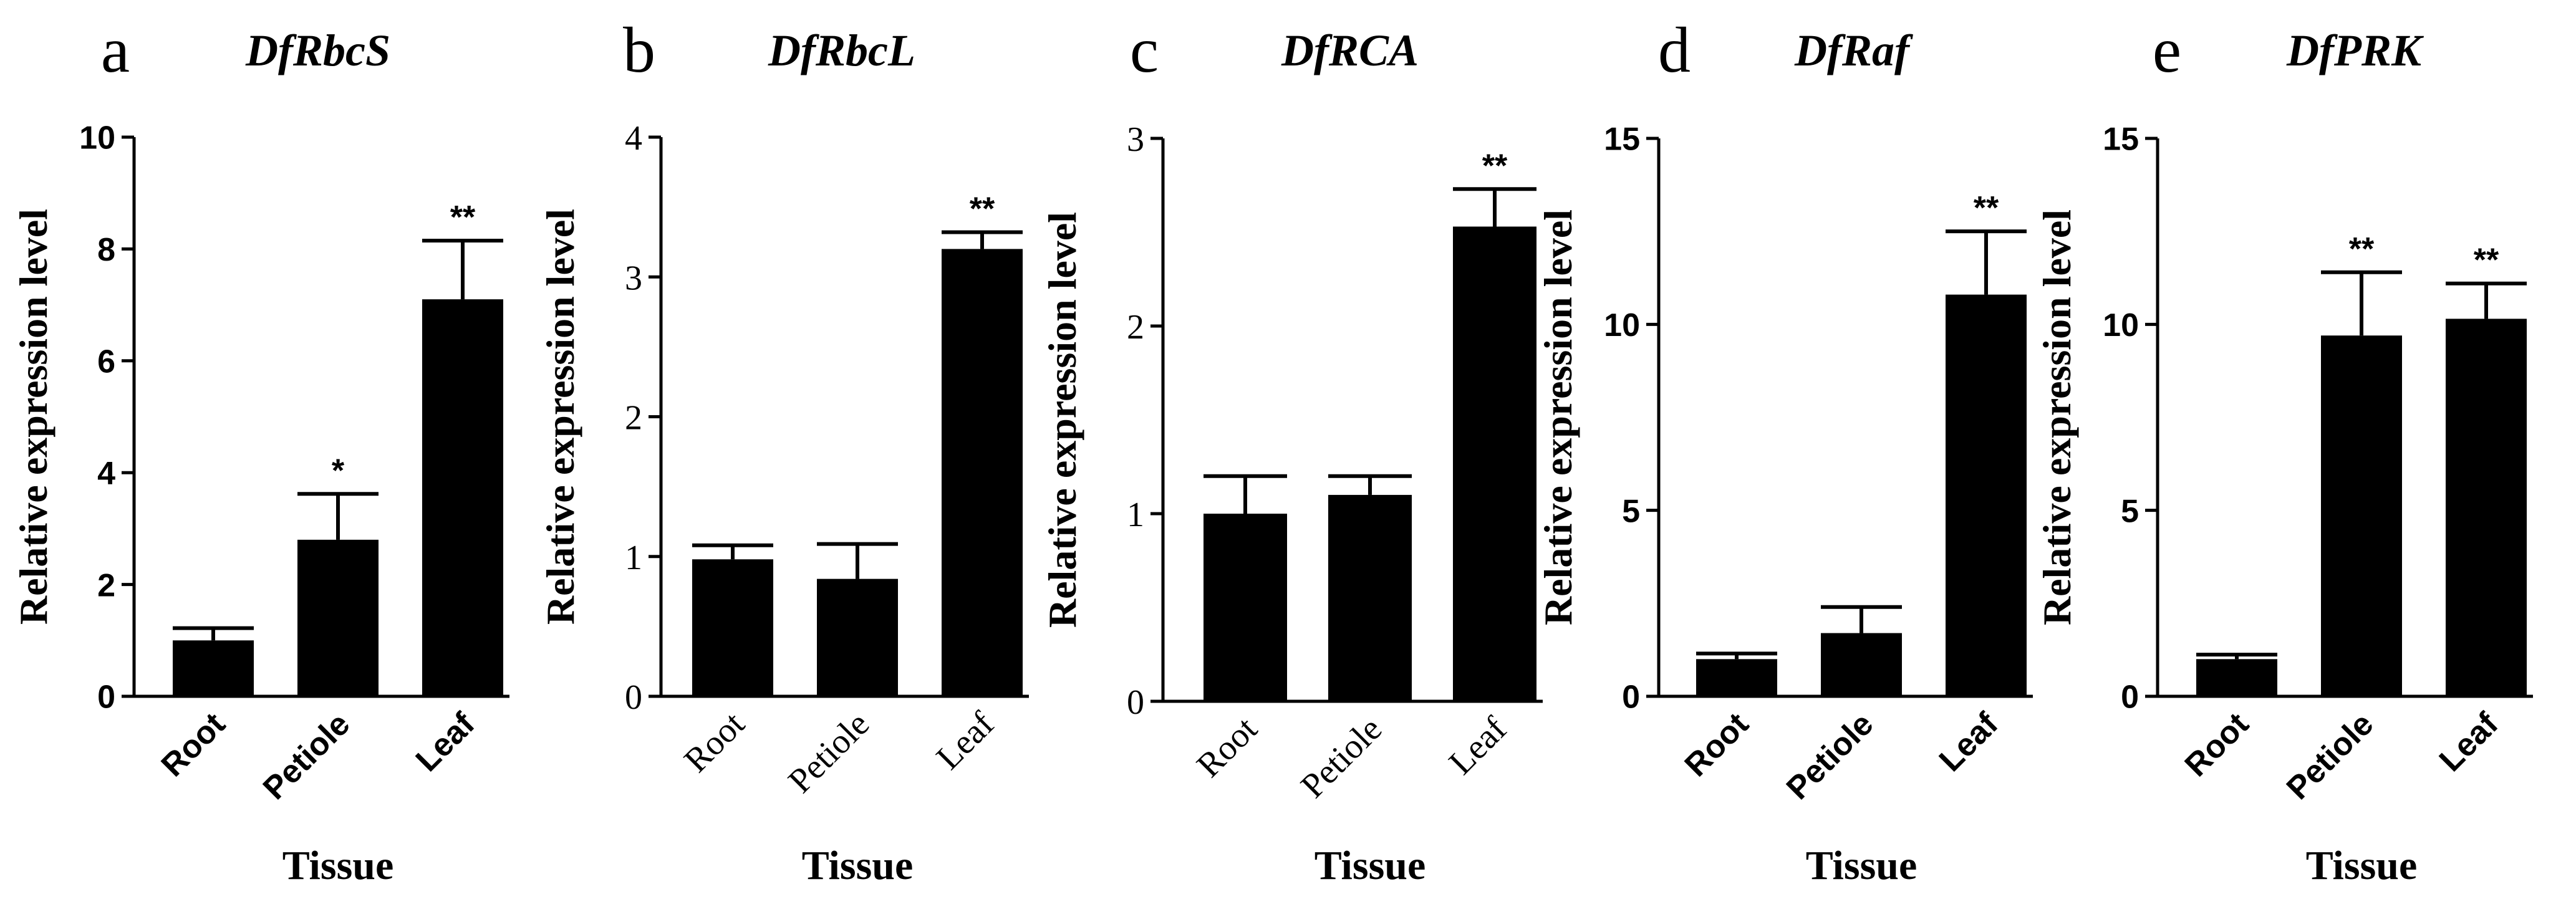  Describe the element at coordinates (317, 50) in the screenshot. I see `chart-title: DfRbcS` at that location.